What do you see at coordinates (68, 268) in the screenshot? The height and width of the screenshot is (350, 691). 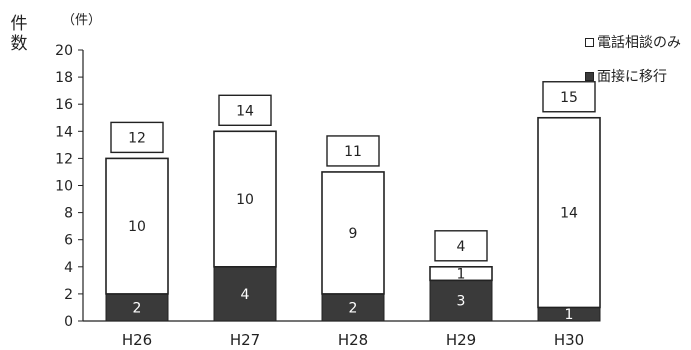 I see `y-tick-label: 4` at bounding box center [68, 268].